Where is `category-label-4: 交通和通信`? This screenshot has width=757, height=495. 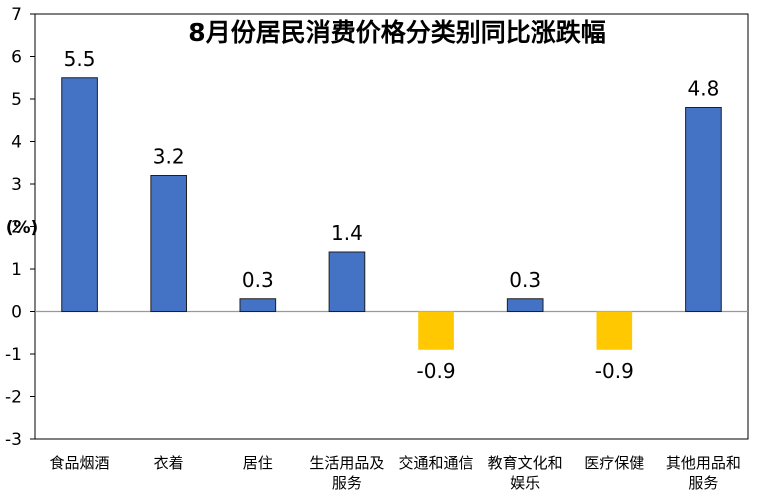
category-label-4: 交通和通信 is located at coordinates (436, 463).